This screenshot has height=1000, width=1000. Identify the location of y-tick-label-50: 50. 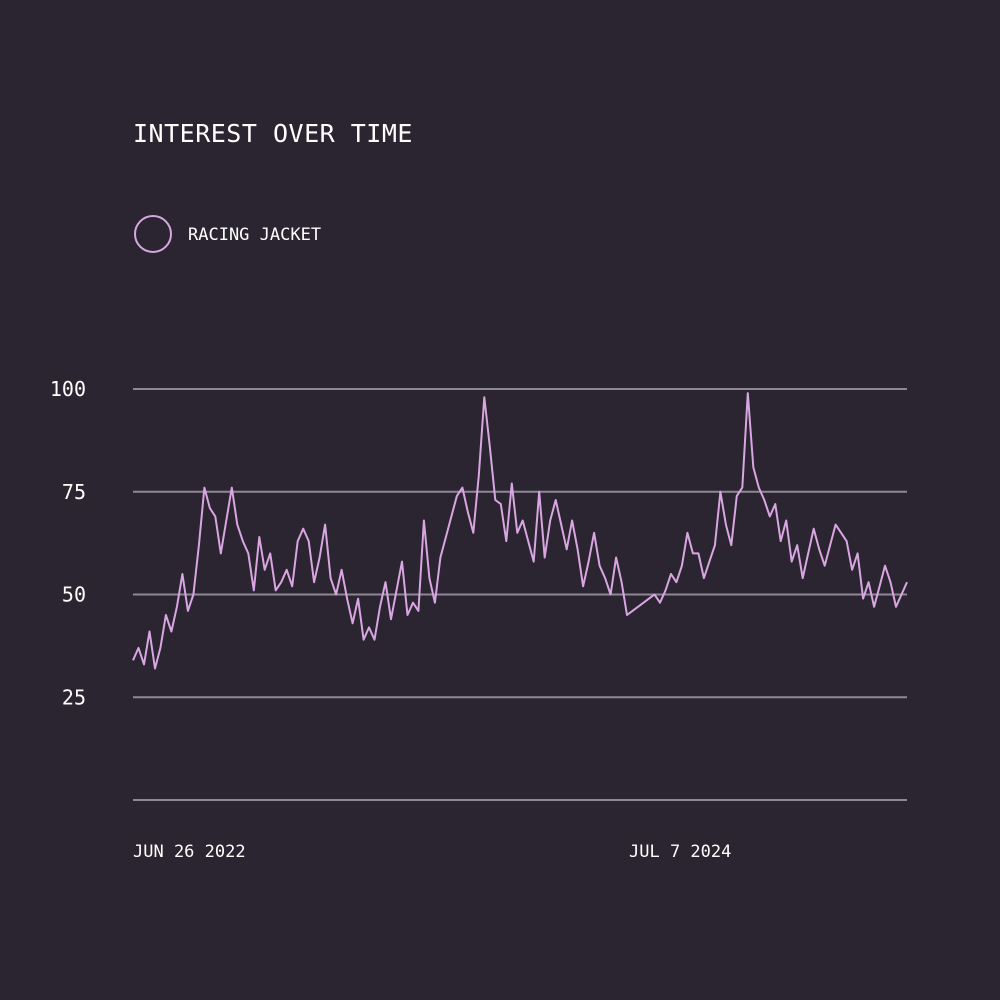
(74, 595).